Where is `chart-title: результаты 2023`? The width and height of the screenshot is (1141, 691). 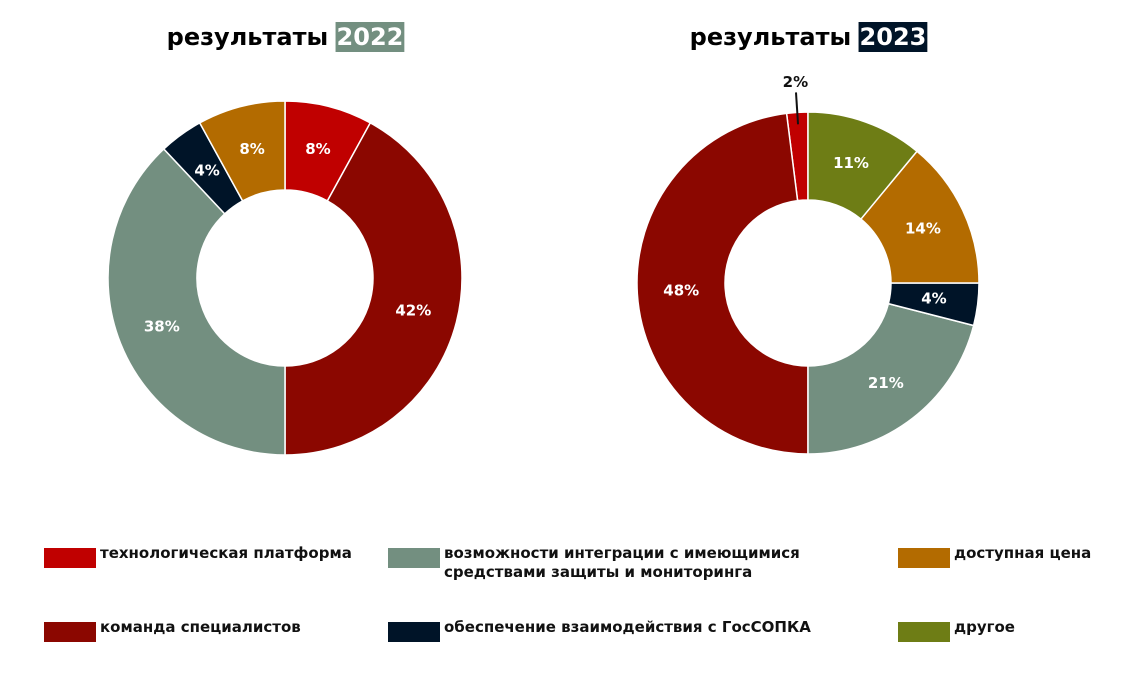
chart-title: результаты 2023 is located at coordinates (808, 37).